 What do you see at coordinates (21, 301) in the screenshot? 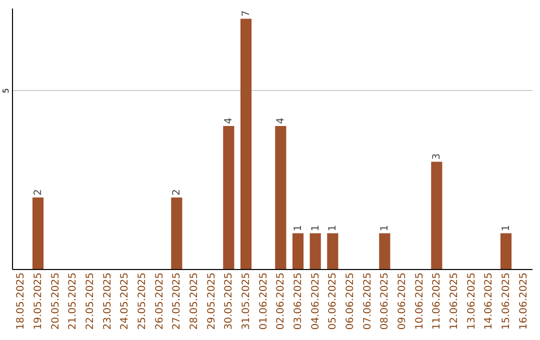
I see `x-tick-label: 18.05.2025` at bounding box center [21, 301].